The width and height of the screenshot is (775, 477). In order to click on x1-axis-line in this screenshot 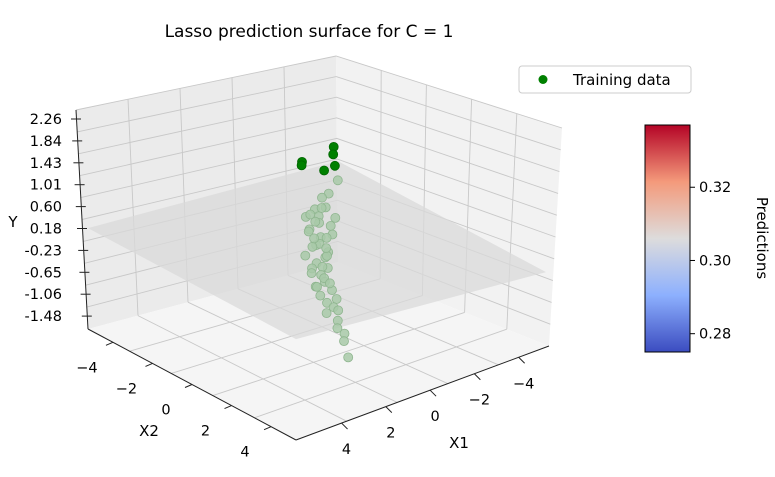, I will do `click(422, 393)`.